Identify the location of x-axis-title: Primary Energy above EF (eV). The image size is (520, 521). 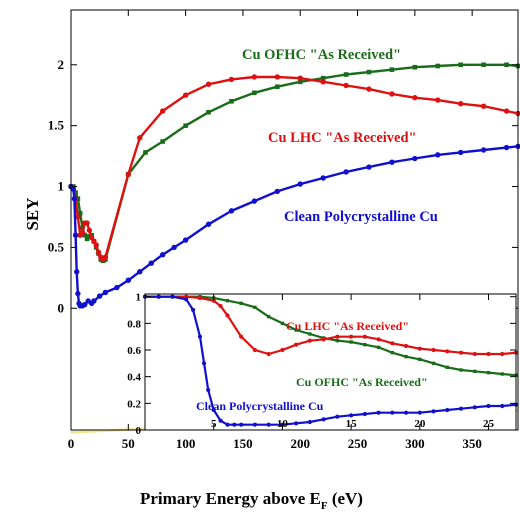
(251, 500).